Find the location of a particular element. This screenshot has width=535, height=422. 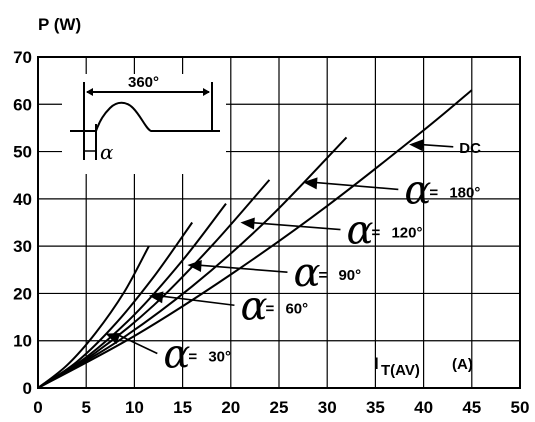

x-tick-label: 10 is located at coordinates (134, 407).